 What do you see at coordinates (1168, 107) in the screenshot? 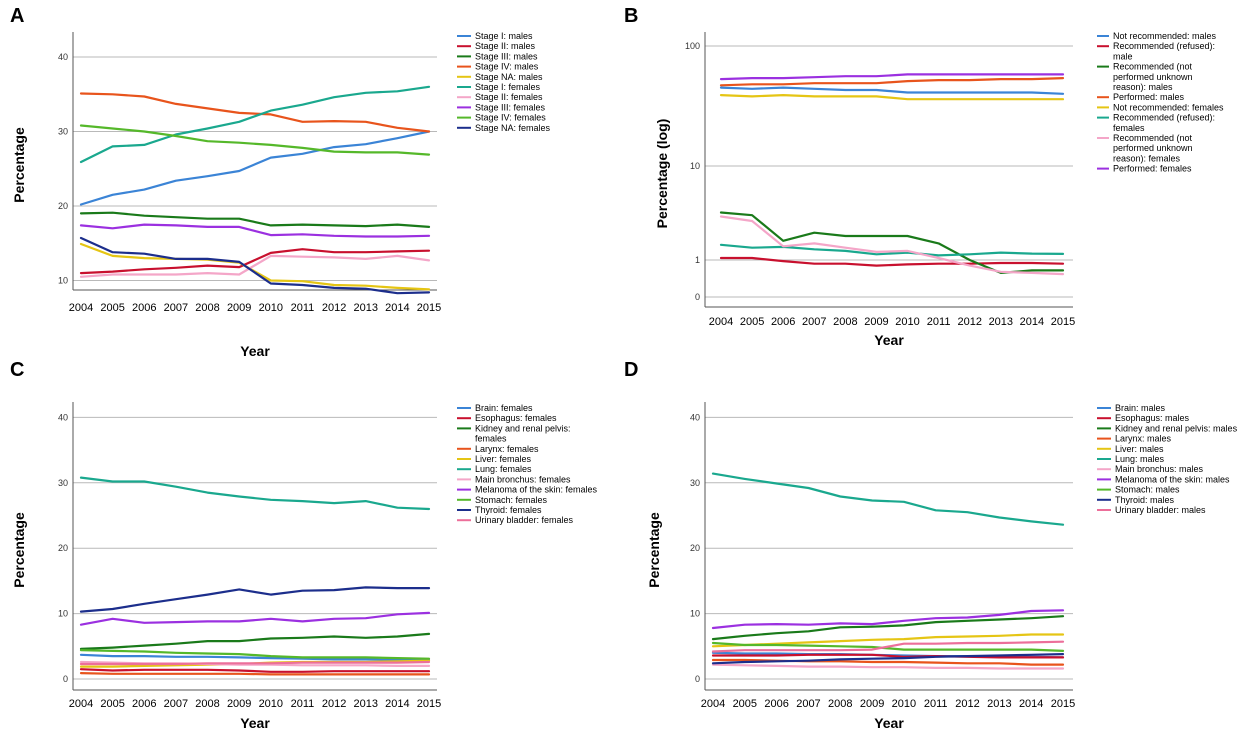
I see `legend-label: Not recommended: females` at bounding box center [1168, 107].